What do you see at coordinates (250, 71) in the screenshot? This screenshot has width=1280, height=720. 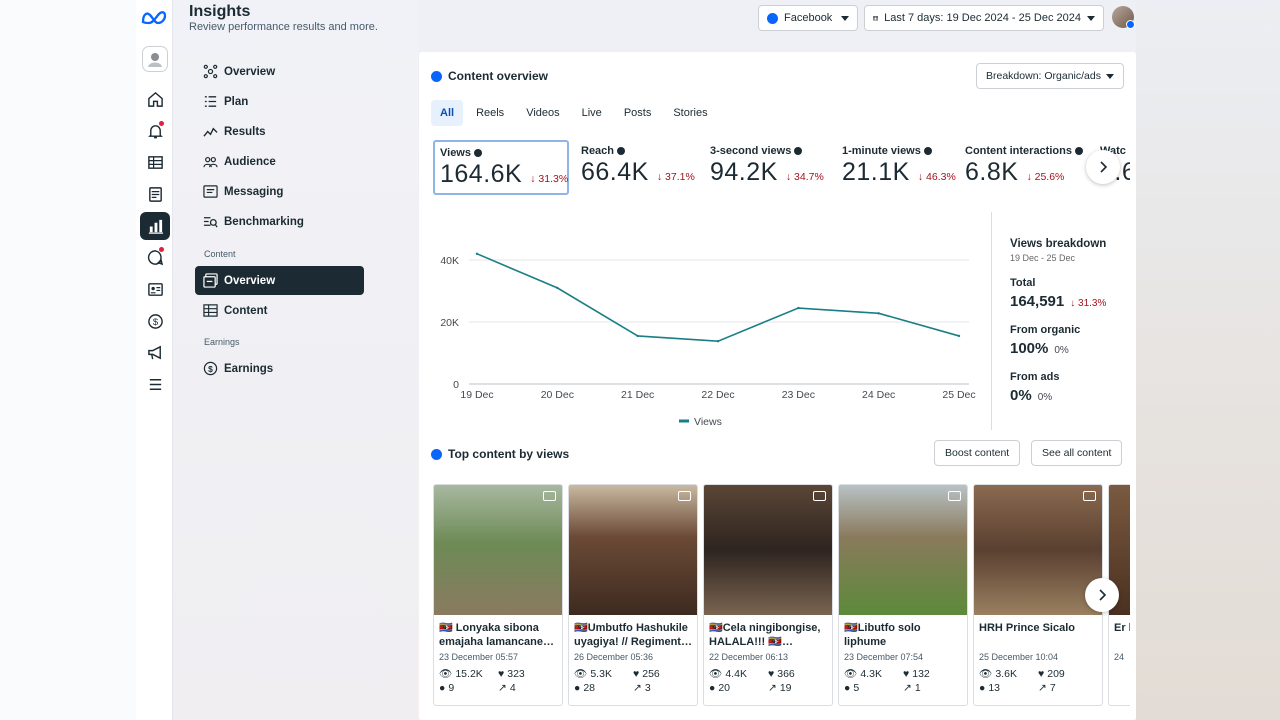 I see `nav-item-label: Overview` at bounding box center [250, 71].